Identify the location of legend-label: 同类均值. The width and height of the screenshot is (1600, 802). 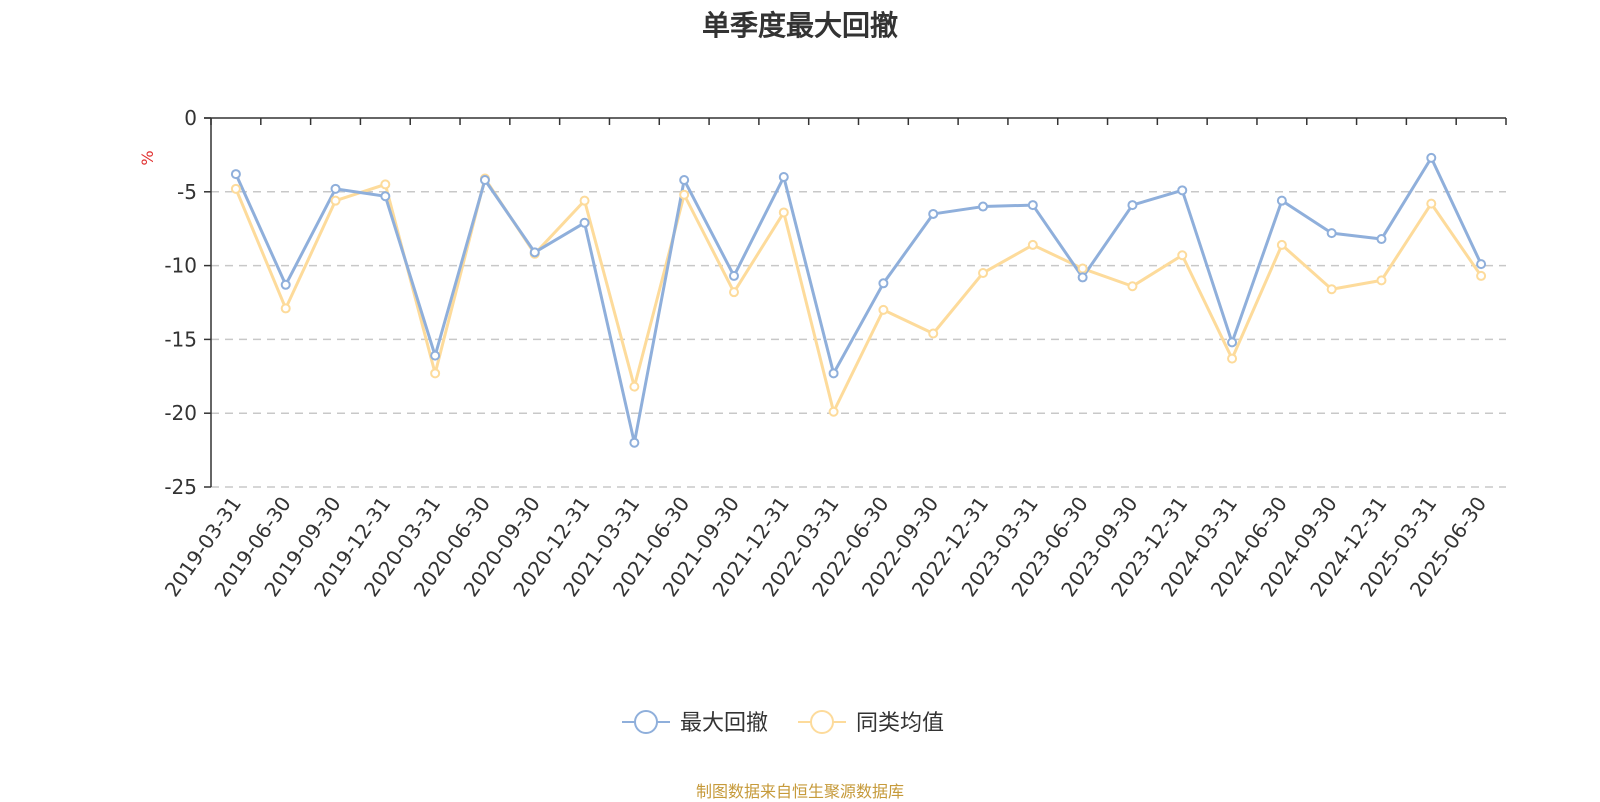
(900, 723).